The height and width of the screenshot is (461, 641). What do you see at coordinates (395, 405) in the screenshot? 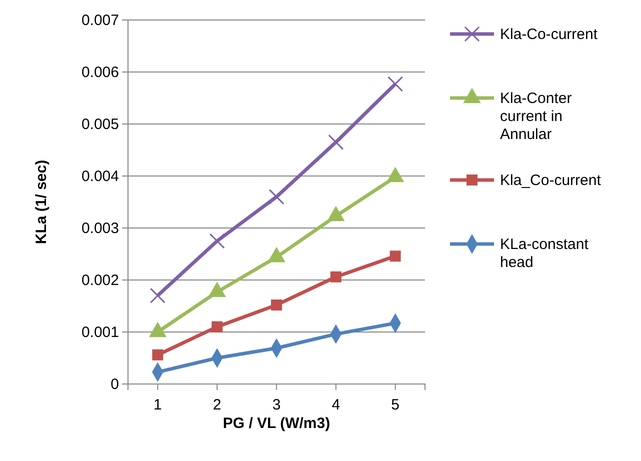
I see `x-tick-label: 5` at bounding box center [395, 405].